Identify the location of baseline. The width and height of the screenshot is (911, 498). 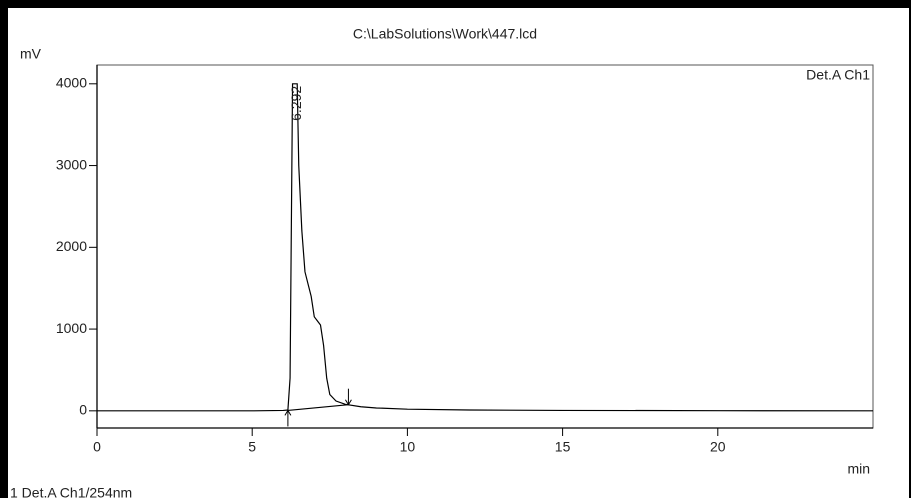
(318, 408).